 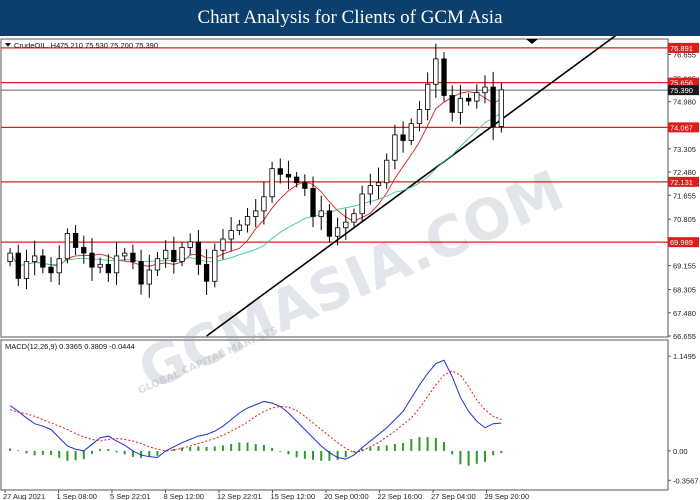 What do you see at coordinates (37, 45) in the screenshot?
I see `symbol-label: CrudeOIL..H4` at bounding box center [37, 45].